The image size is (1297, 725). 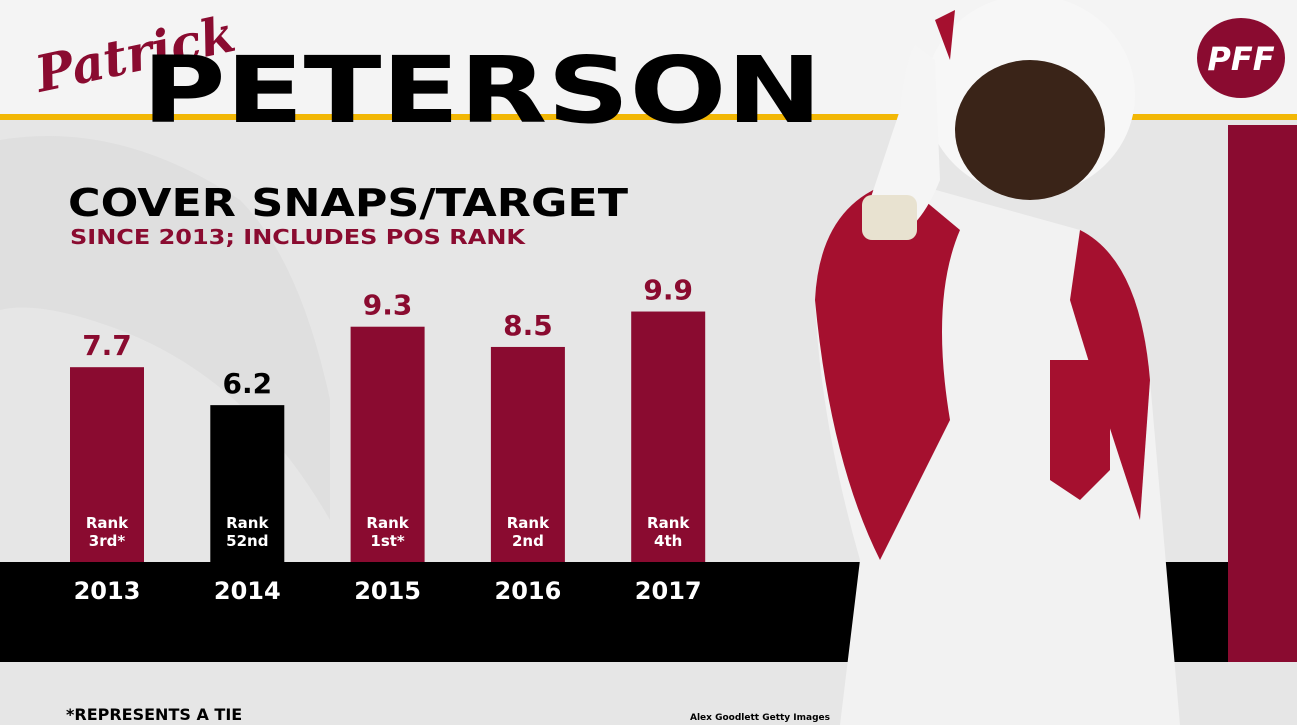 What do you see at coordinates (348, 203) in the screenshot?
I see `chart-title: COVER SNAPS/TARGET` at bounding box center [348, 203].